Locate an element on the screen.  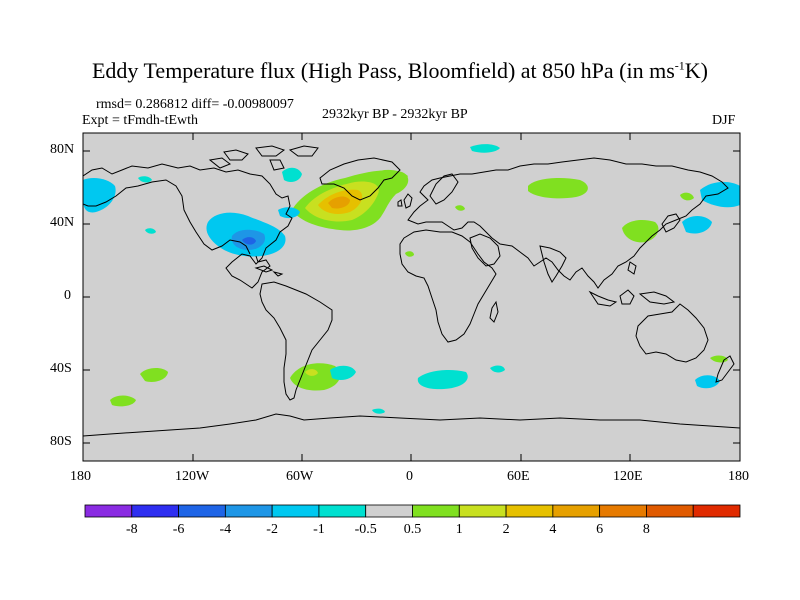
coastline-japan is located at coordinates (671, 223).